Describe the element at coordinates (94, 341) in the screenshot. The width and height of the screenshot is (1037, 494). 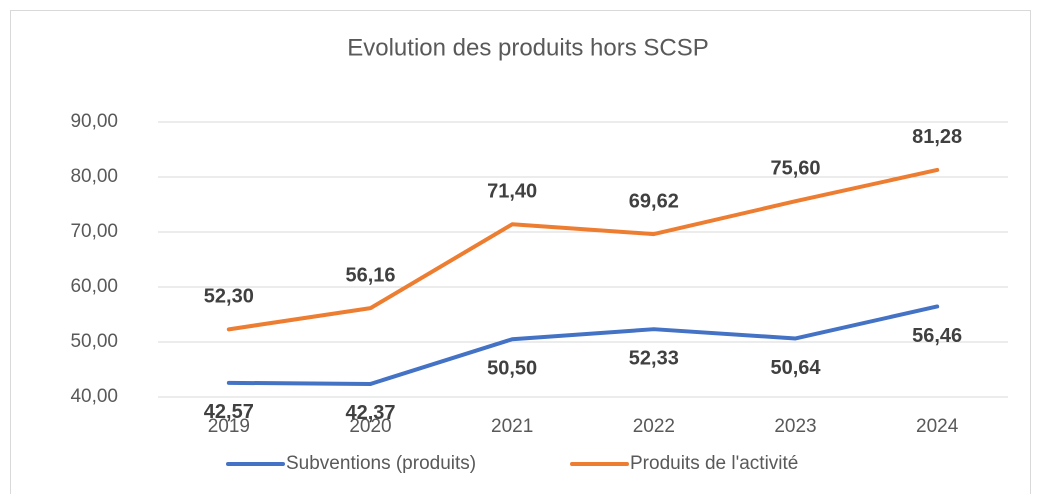
I see `y-tick-label: 50,00` at that location.